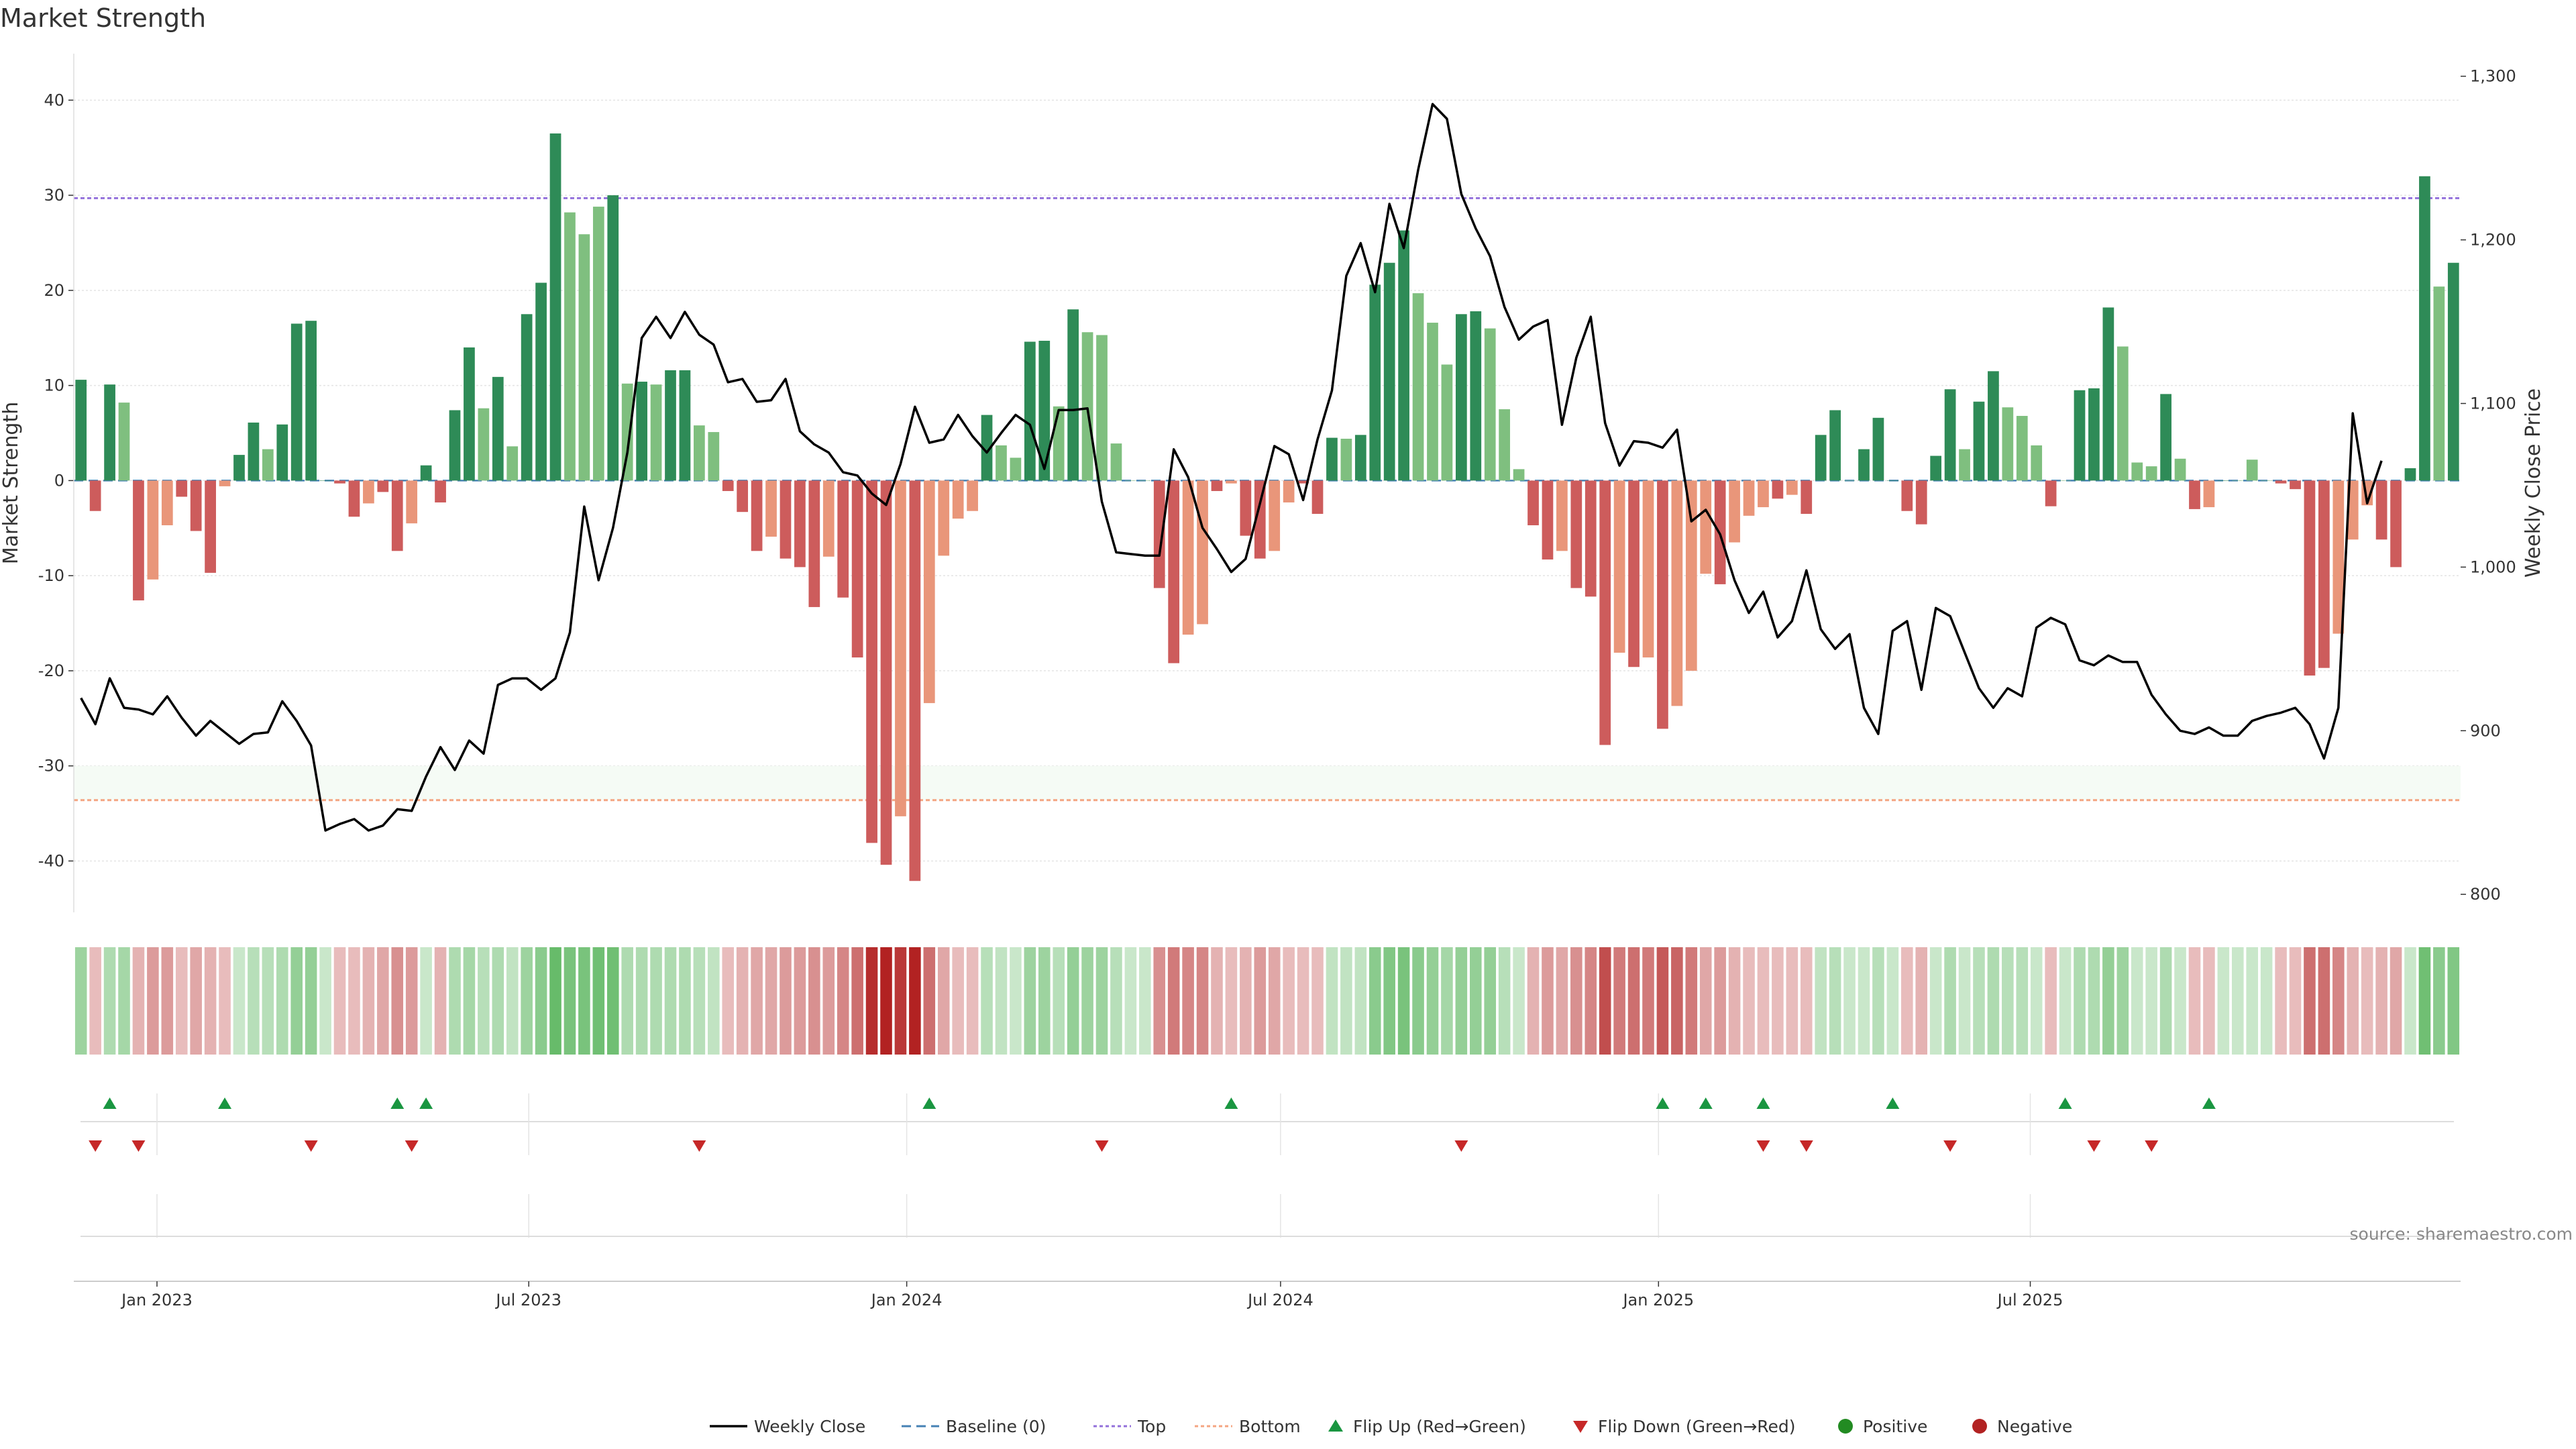 Image resolution: width=2576 pixels, height=1449 pixels. What do you see at coordinates (996, 1426) in the screenshot?
I see `legend-label: Baseline (0)` at bounding box center [996, 1426].